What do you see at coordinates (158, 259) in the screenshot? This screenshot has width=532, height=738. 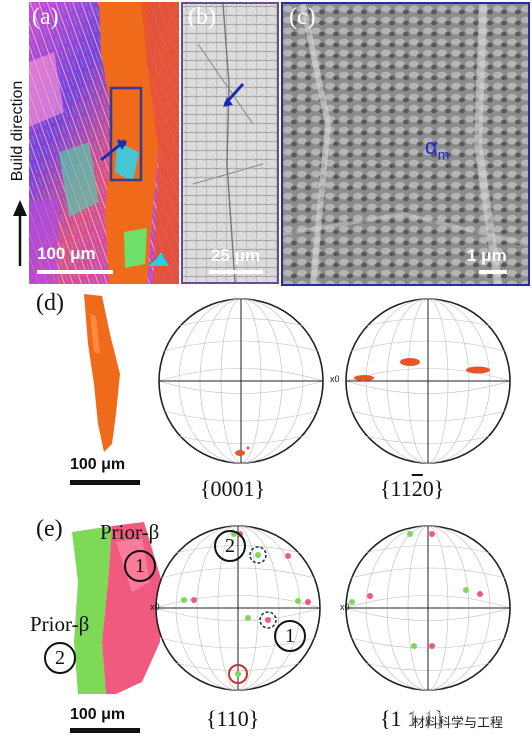 I see `ipf-color-key` at bounding box center [158, 259].